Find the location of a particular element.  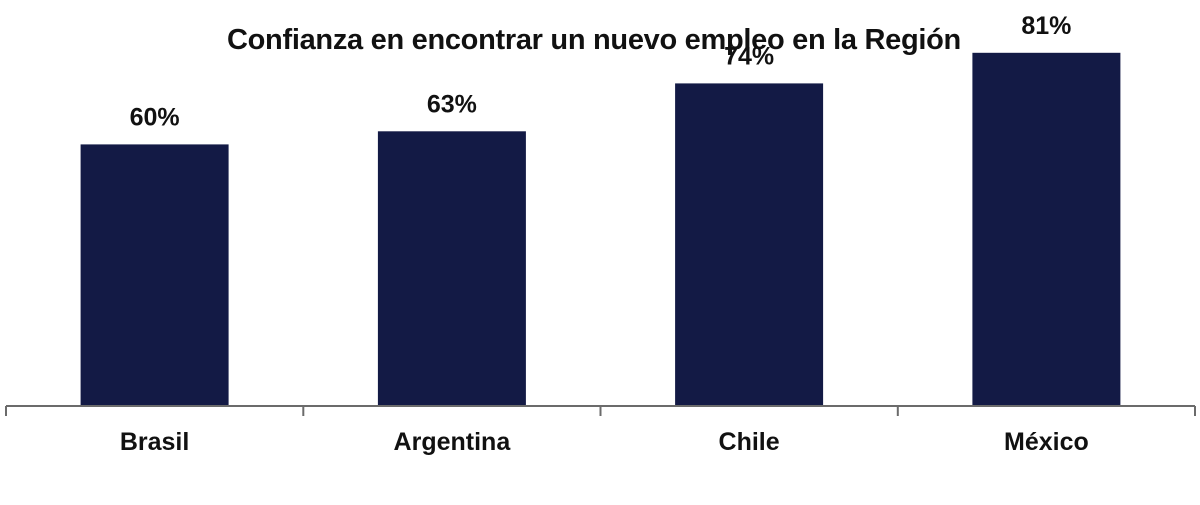

x-tick-label: Brasil is located at coordinates (154, 442).